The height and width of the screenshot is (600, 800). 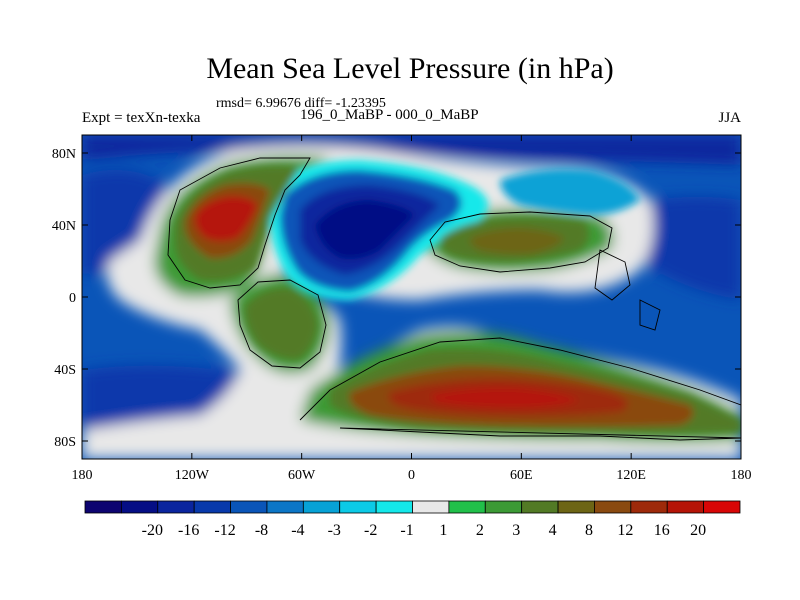 I want to click on laurasia-east-brown, so click(x=517, y=241).